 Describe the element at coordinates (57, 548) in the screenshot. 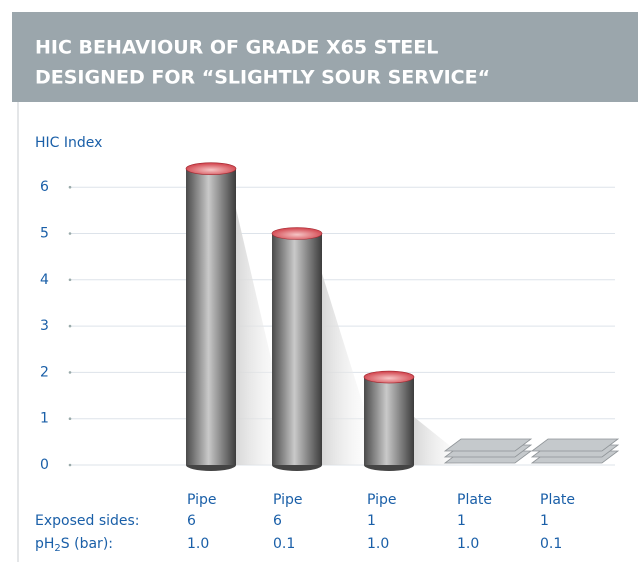

I see `row-label-part: 2` at that location.